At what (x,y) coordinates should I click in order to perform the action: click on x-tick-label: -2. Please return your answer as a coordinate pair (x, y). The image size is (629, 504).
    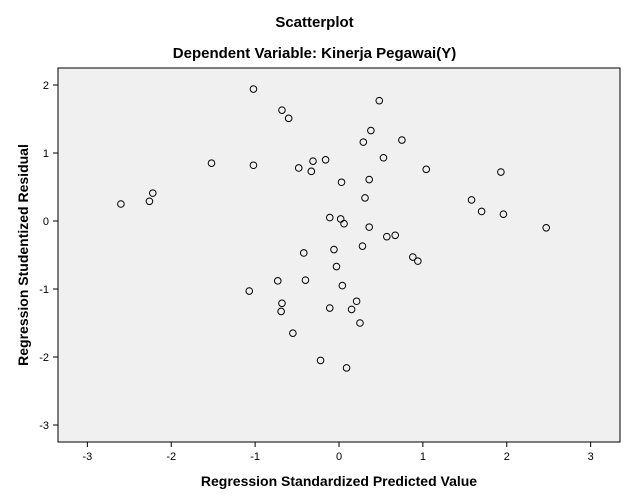
    Looking at the image, I should click on (171, 457).